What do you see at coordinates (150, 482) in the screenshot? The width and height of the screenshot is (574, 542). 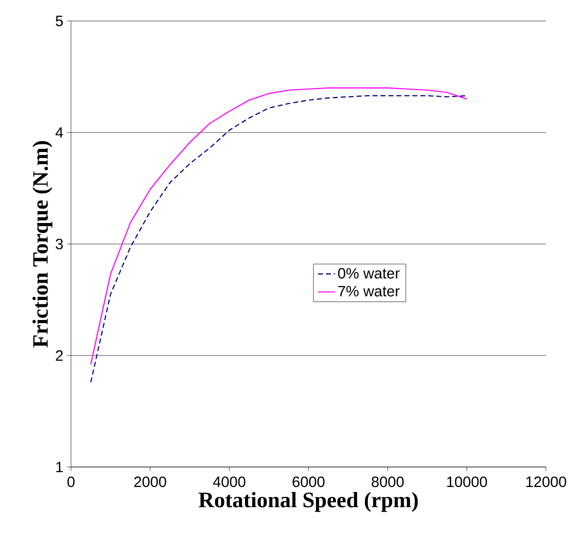 I see `x-tick-label: 2000` at bounding box center [150, 482].